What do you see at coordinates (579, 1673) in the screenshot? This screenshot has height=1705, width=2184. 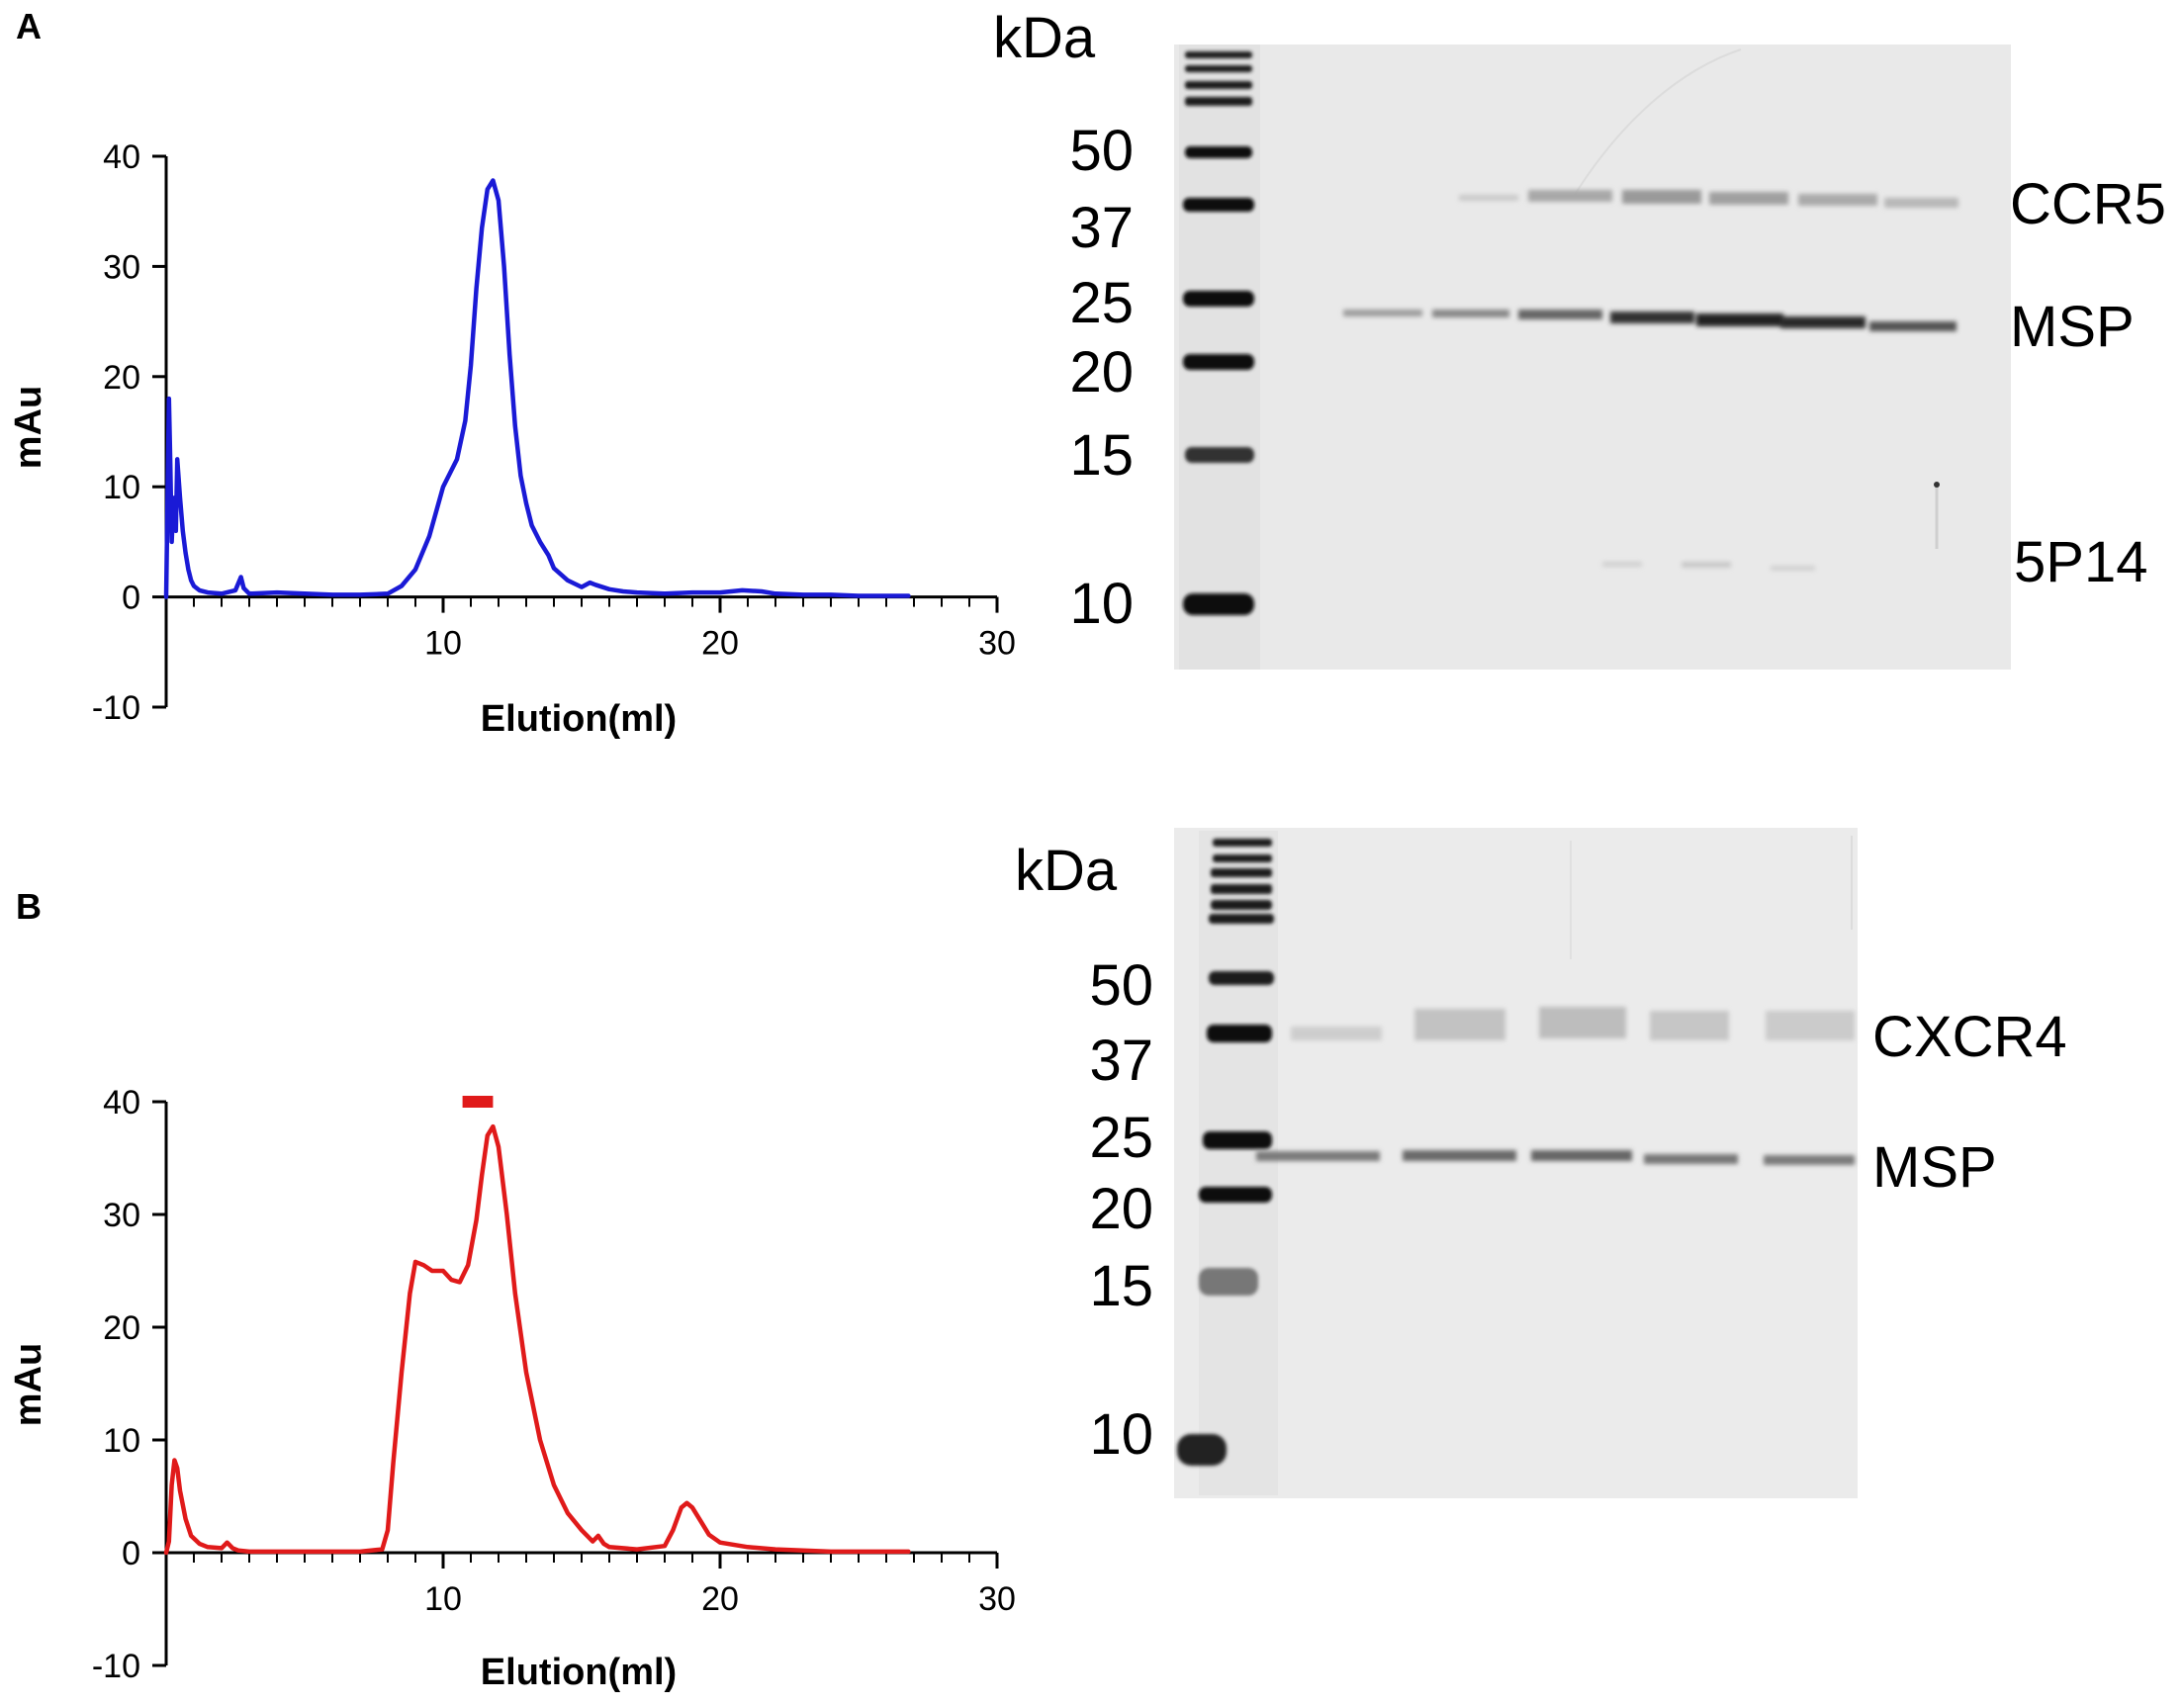 I see `chromatogram-b-x-axis-title: Elution(ml)` at bounding box center [579, 1673].